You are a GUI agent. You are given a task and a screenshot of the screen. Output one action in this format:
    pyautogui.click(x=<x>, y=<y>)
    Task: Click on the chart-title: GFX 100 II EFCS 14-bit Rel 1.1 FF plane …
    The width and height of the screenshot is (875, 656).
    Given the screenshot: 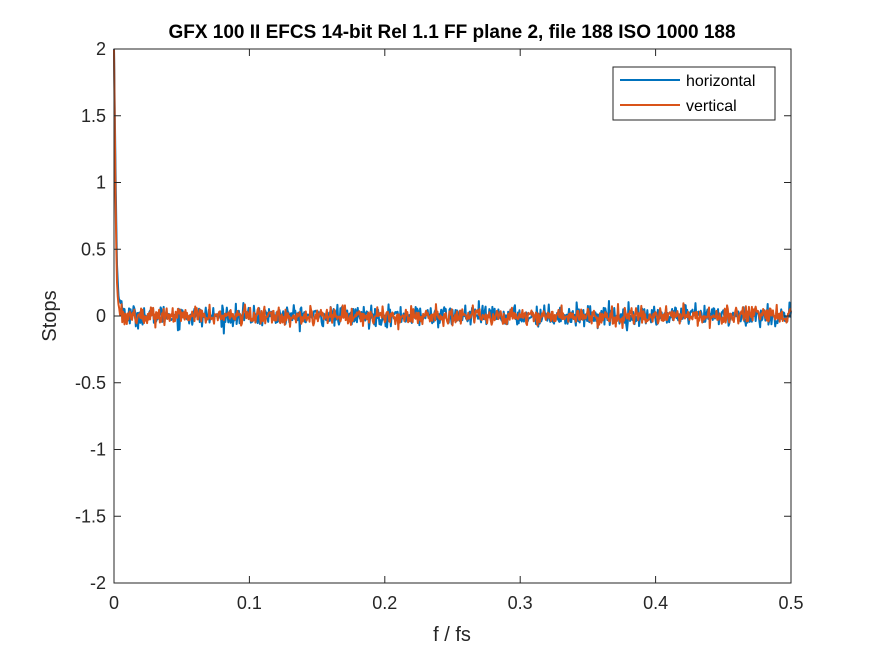 What is the action you would take?
    pyautogui.click(x=451, y=32)
    